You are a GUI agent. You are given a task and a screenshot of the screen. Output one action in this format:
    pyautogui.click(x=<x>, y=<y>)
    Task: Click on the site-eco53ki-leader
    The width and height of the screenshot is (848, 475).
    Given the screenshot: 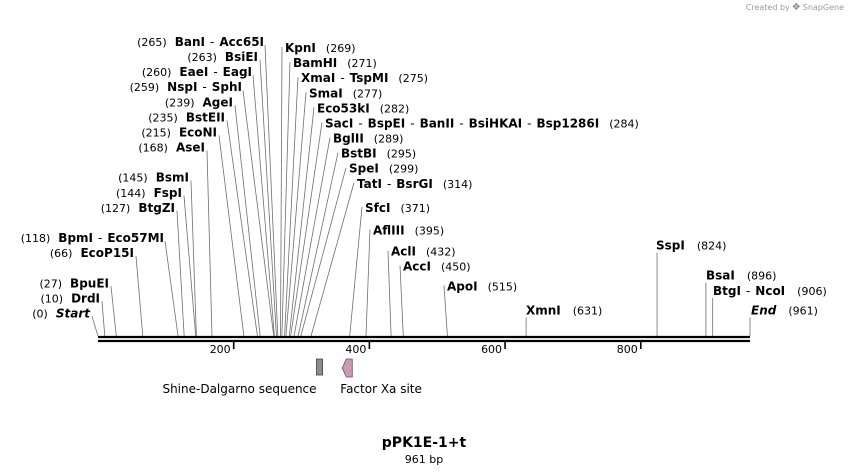 What is the action you would take?
    pyautogui.click(x=301, y=222)
    